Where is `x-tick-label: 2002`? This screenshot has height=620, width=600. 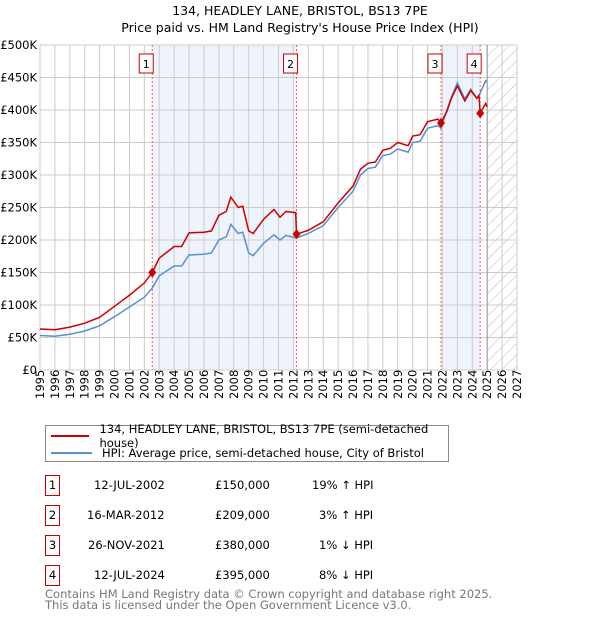 x-tick-label: 2002 is located at coordinates (144, 384).